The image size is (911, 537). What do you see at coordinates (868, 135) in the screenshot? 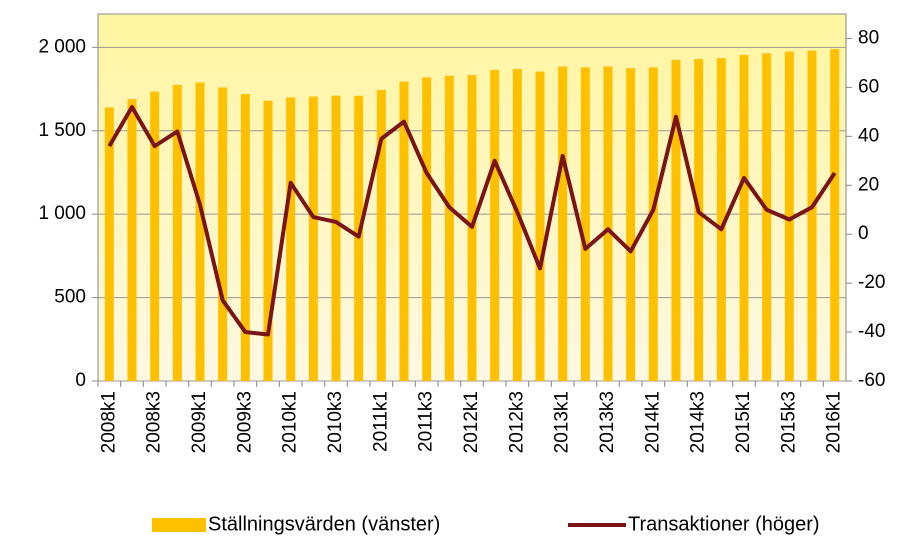
I see `y2-tick-label: 40` at bounding box center [868, 135].